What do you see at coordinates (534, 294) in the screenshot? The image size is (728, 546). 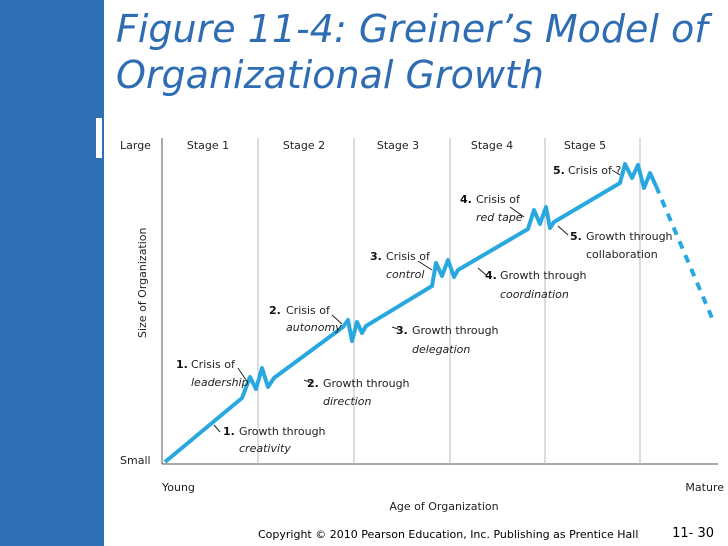 I see `growth-text-italic: coordination` at bounding box center [534, 294].